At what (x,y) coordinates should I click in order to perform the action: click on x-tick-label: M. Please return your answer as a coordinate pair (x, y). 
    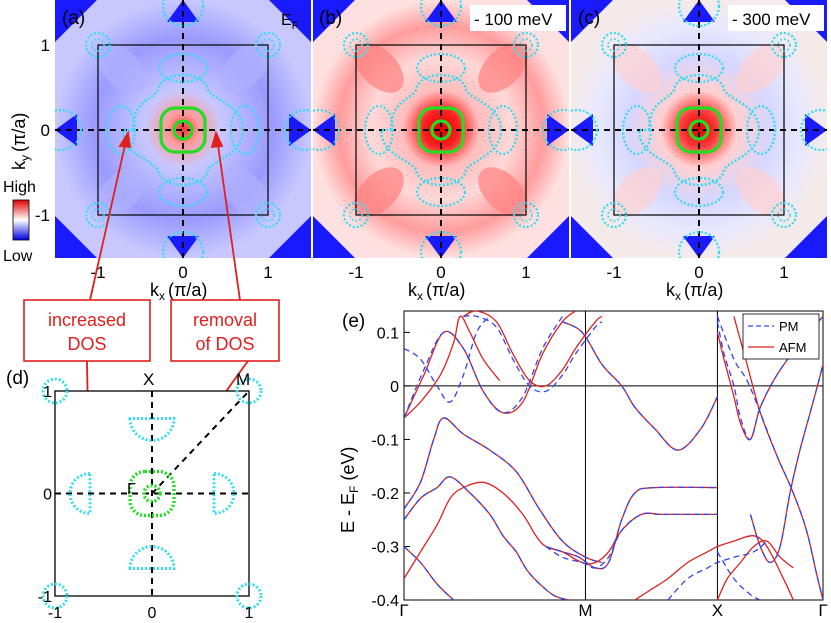
    Looking at the image, I should click on (585, 610).